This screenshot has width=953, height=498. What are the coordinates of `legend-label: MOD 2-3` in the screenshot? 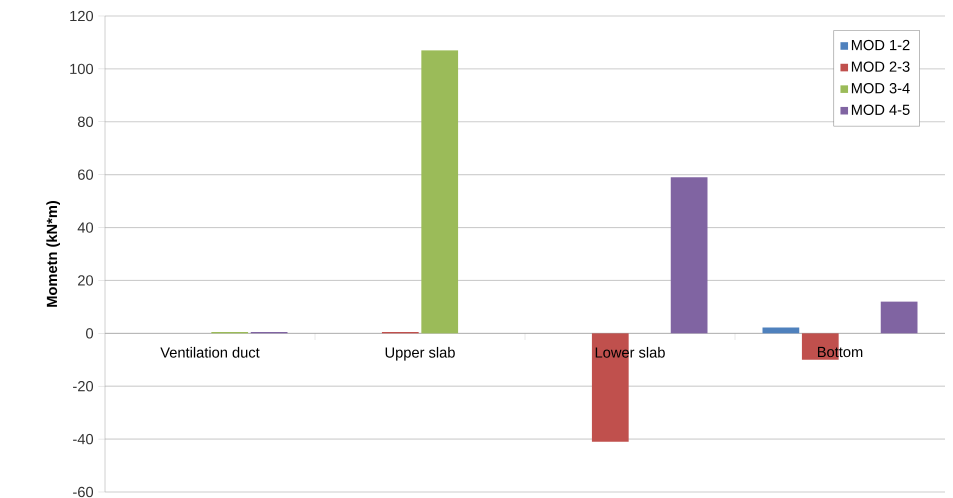 It's located at (881, 66).